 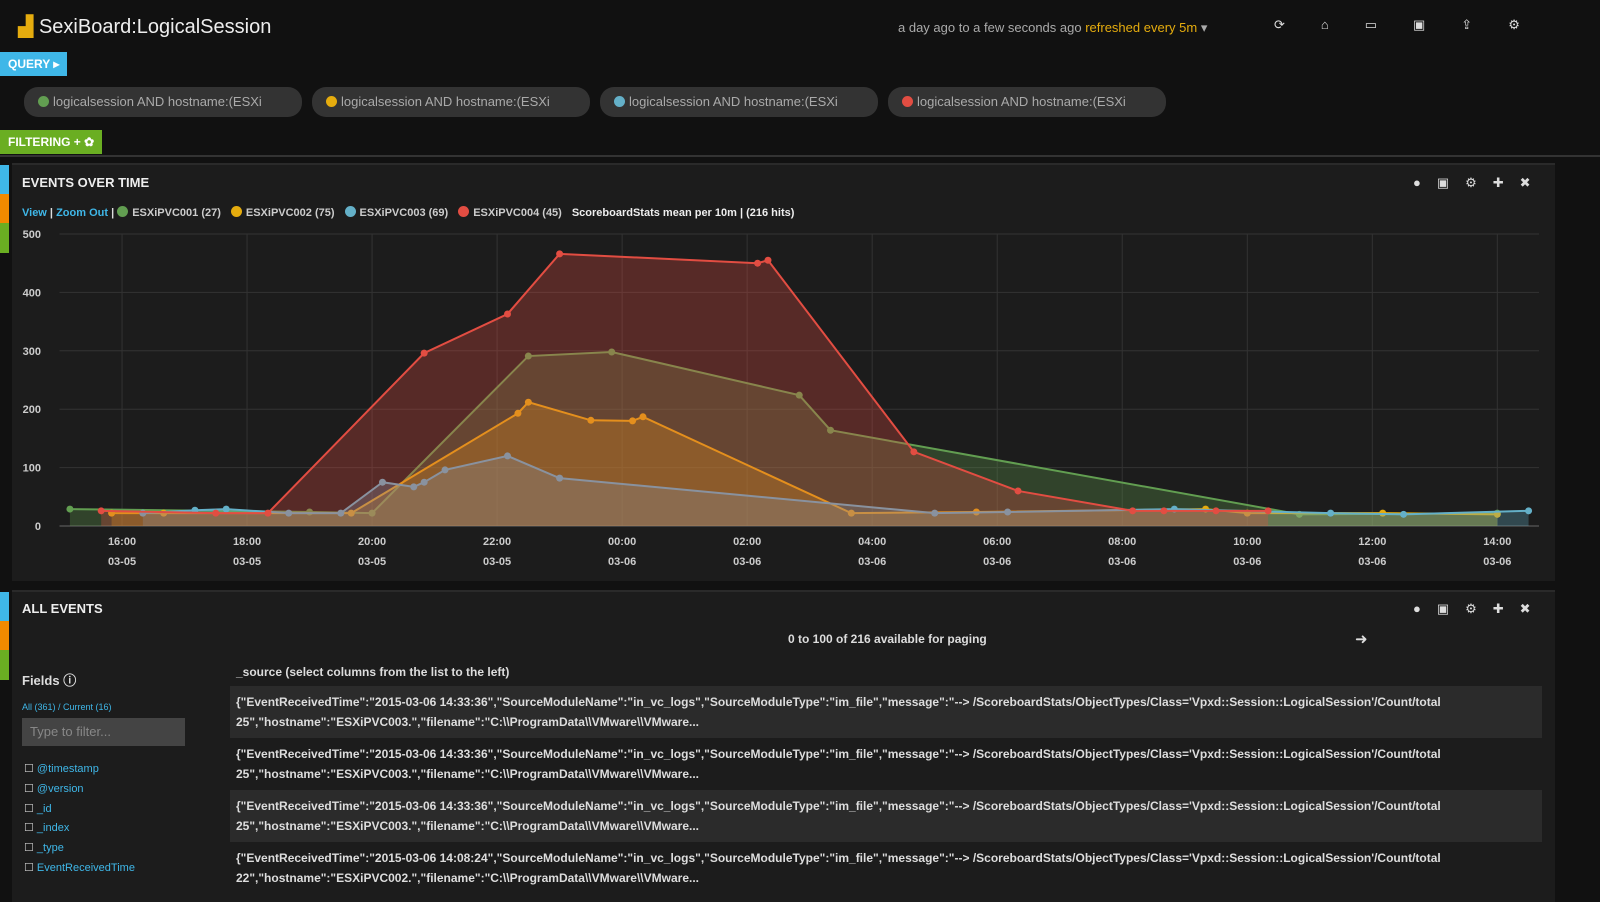 I want to click on tab-current: Current (16), so click(x=87, y=707).